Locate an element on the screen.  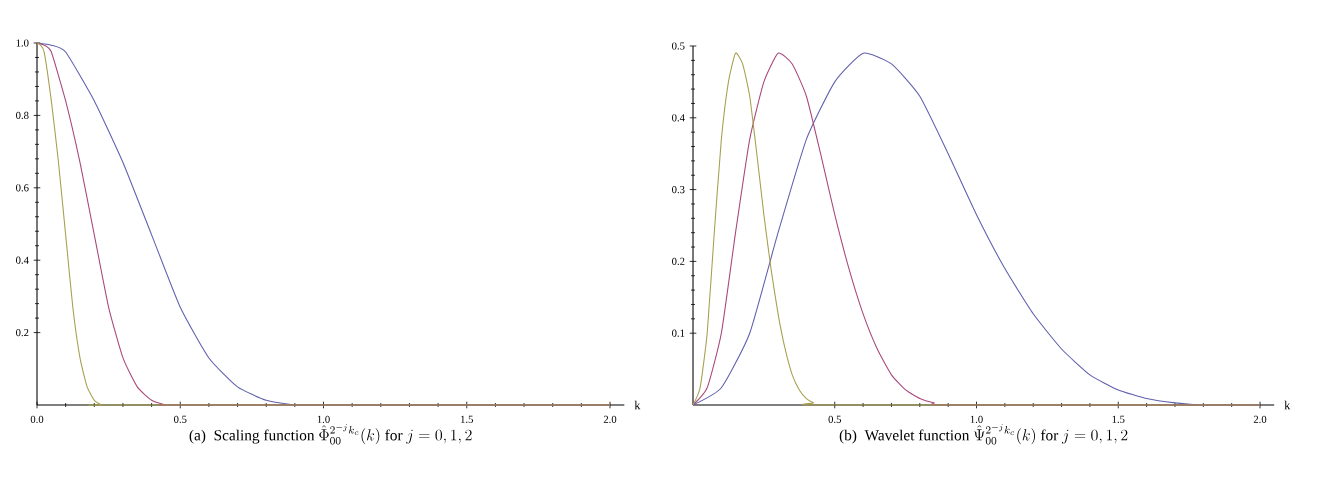
y-tick-label: 0.8 is located at coordinates (22, 115).